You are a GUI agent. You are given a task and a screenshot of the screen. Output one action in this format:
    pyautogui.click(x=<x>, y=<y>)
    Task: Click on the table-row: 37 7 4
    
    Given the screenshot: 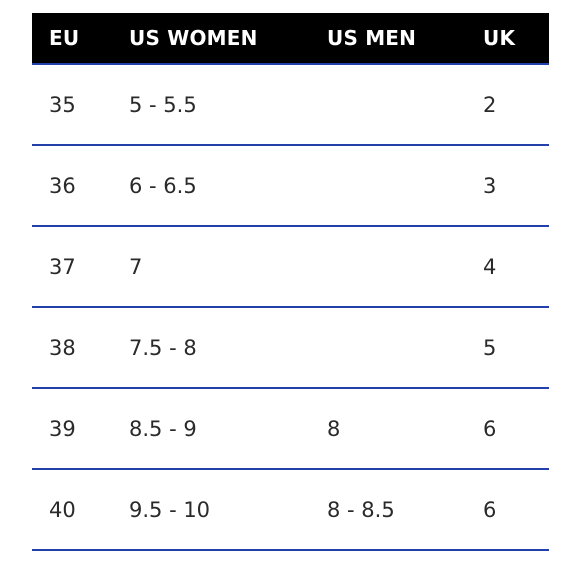 What is the action you would take?
    pyautogui.click(x=290, y=266)
    